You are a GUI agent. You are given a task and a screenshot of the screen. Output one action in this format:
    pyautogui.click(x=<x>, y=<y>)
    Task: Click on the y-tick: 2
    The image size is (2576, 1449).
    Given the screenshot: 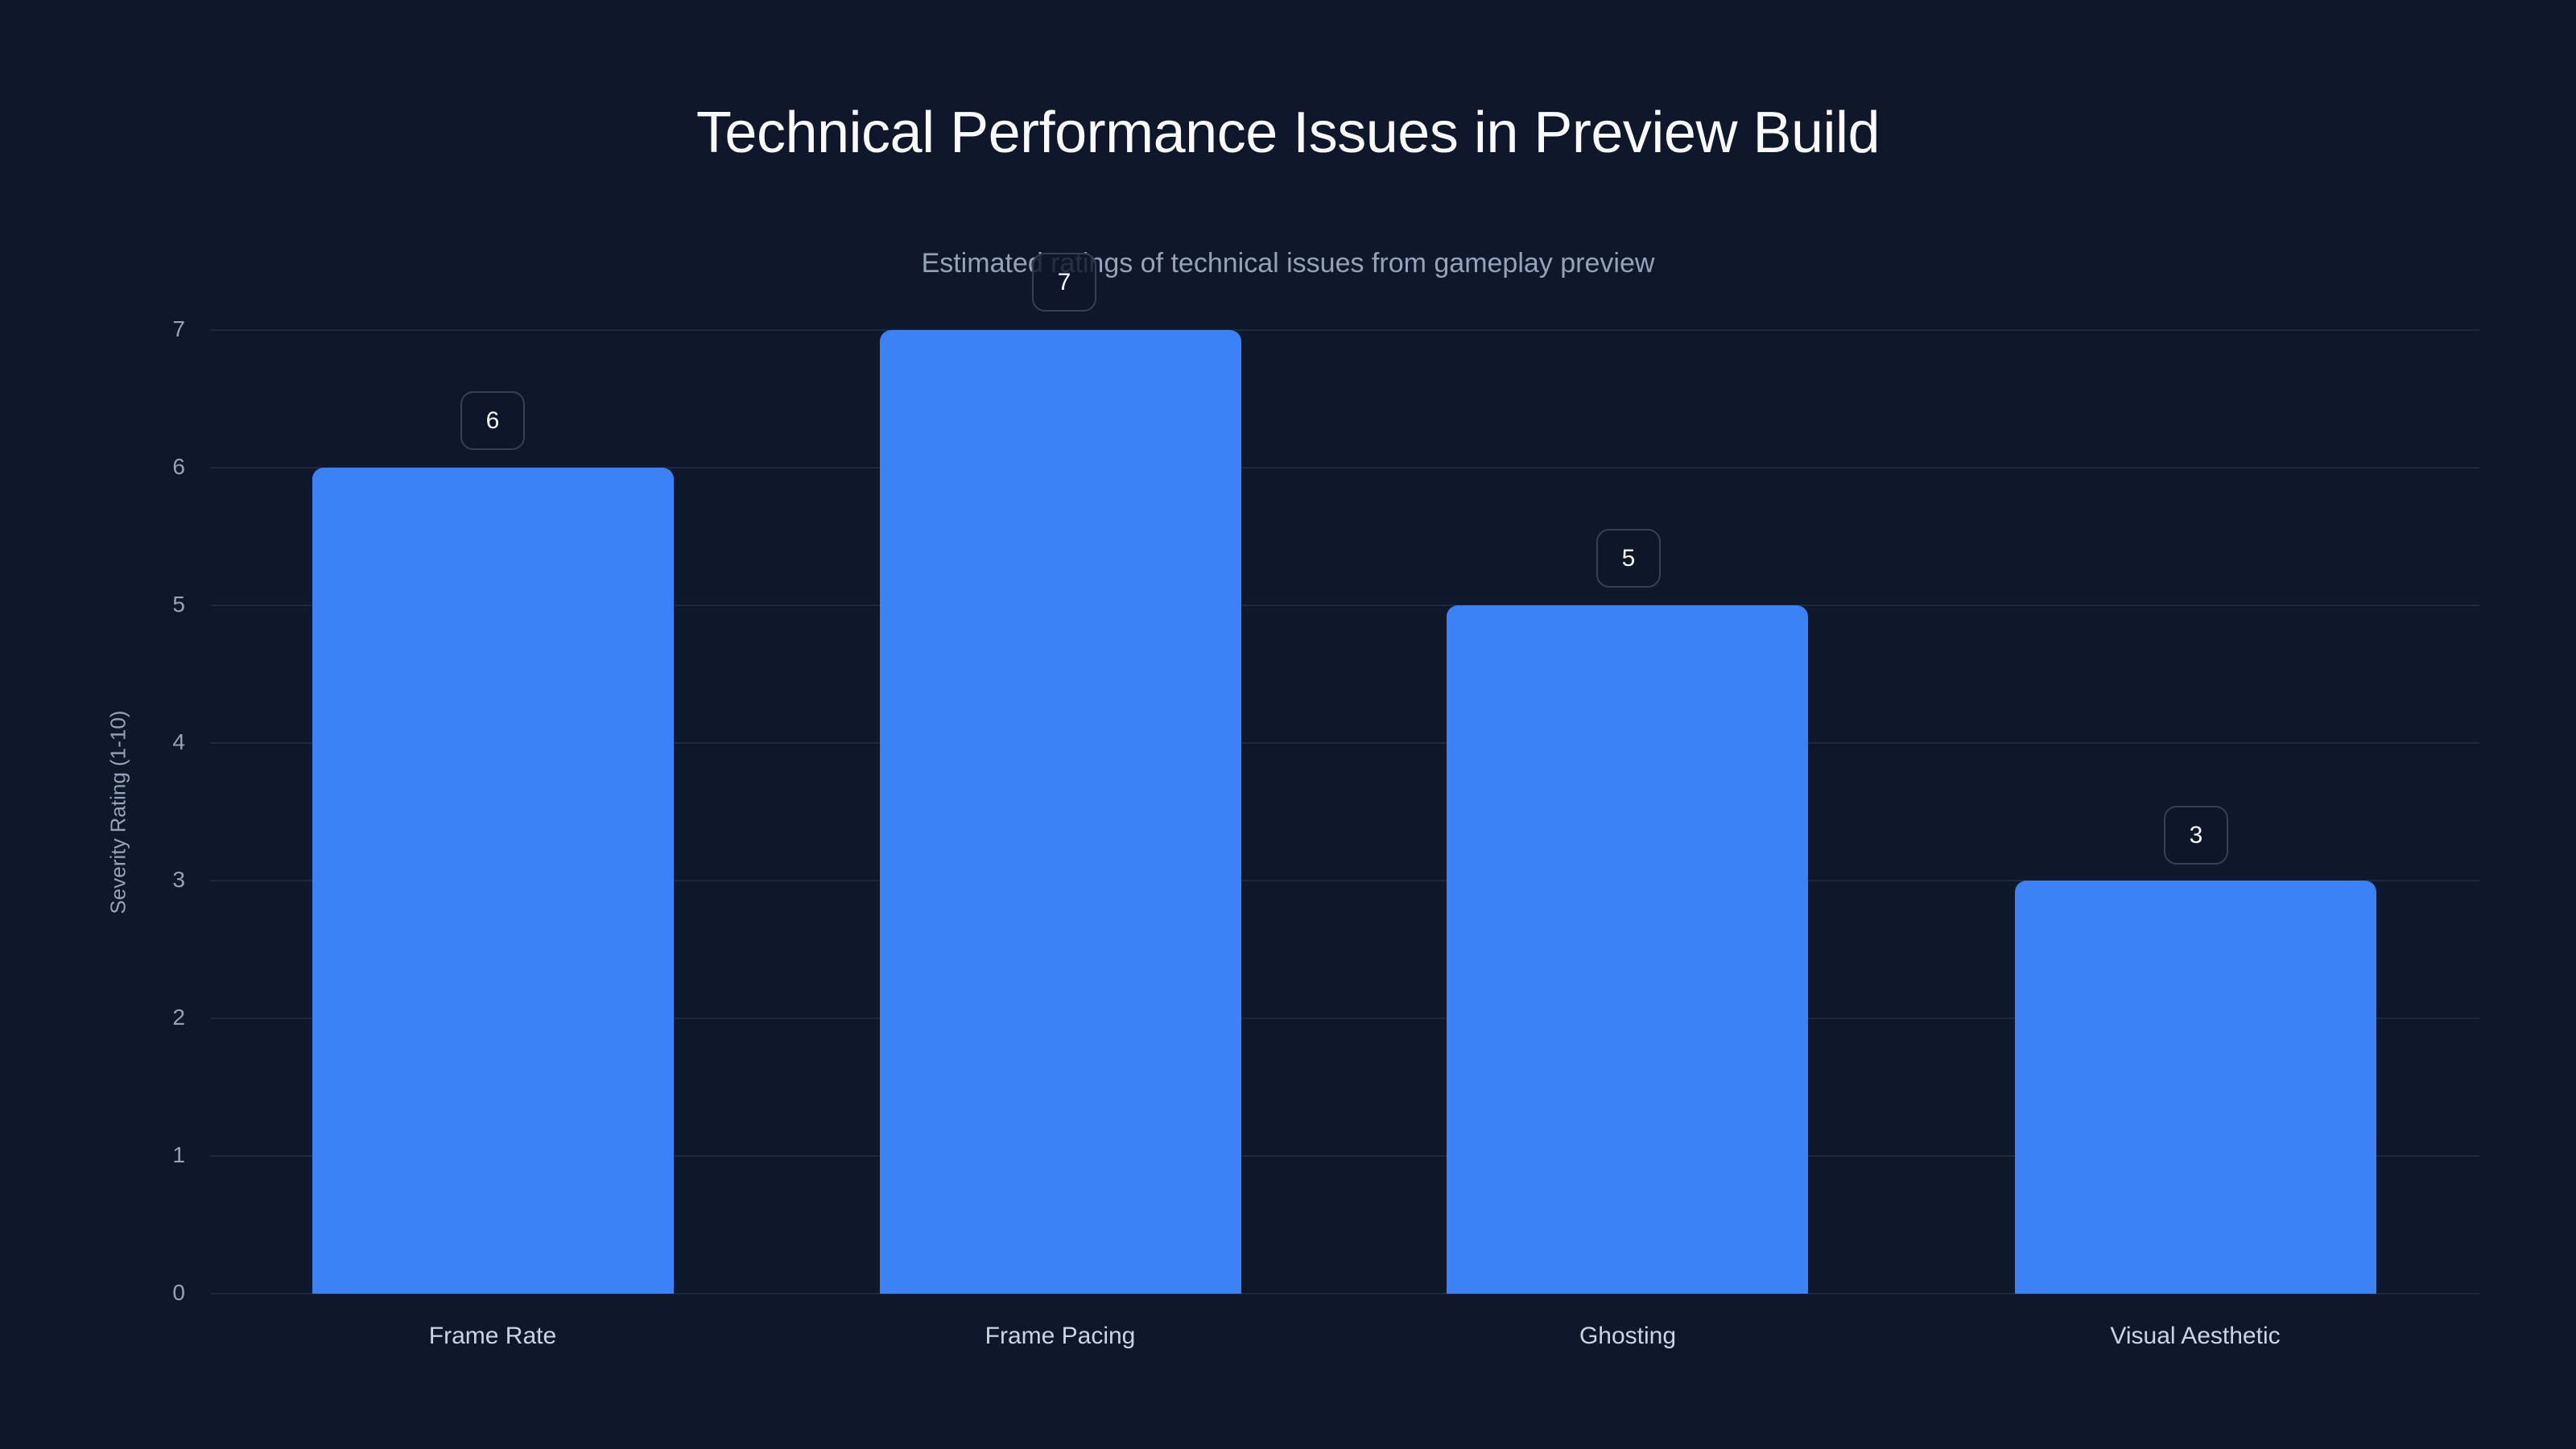 What is the action you would take?
    pyautogui.click(x=178, y=1017)
    